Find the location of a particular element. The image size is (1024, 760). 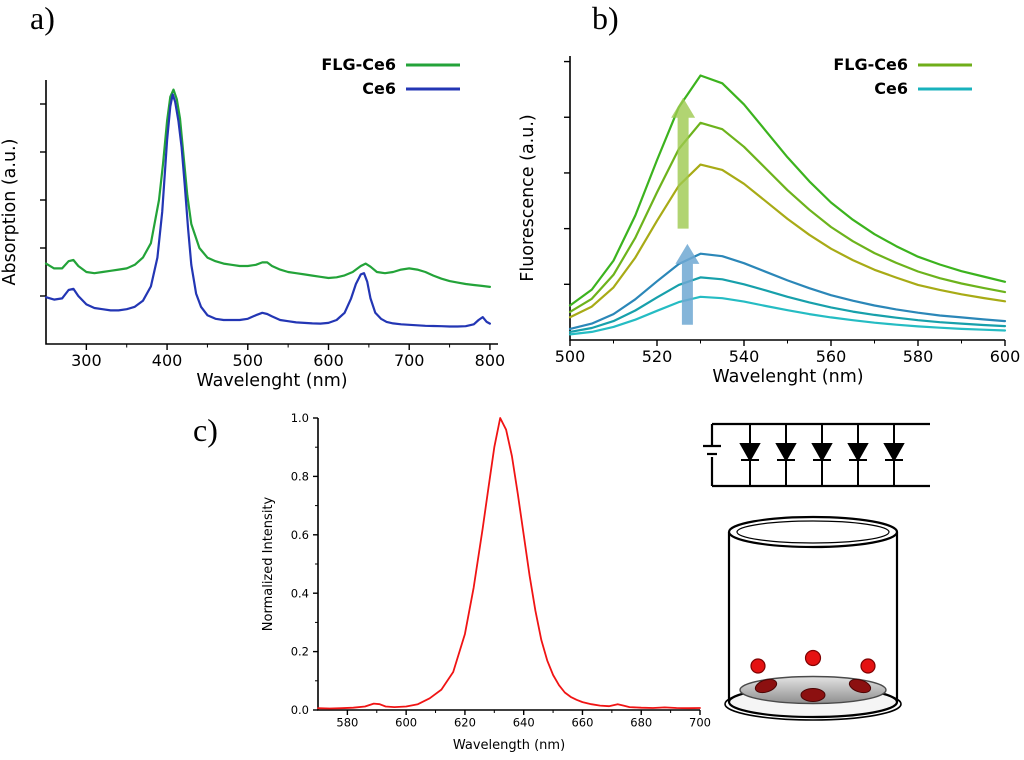

panel-label-b: b) is located at coordinates (605, 18).